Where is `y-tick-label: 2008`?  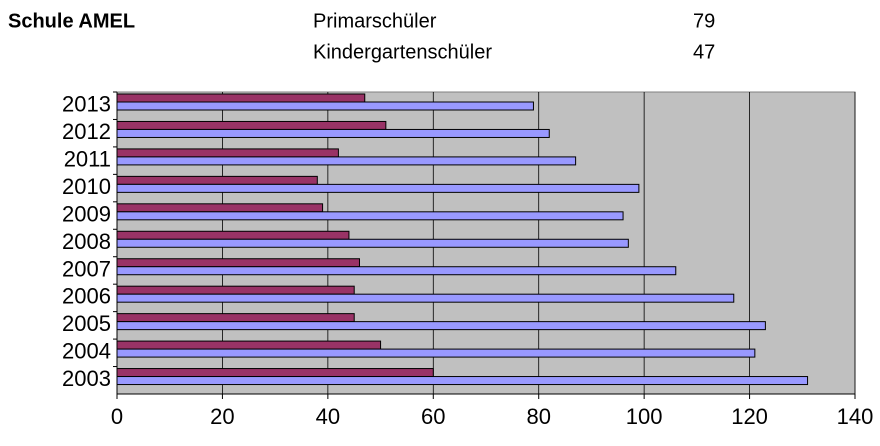 y-tick-label: 2008 is located at coordinates (86, 241).